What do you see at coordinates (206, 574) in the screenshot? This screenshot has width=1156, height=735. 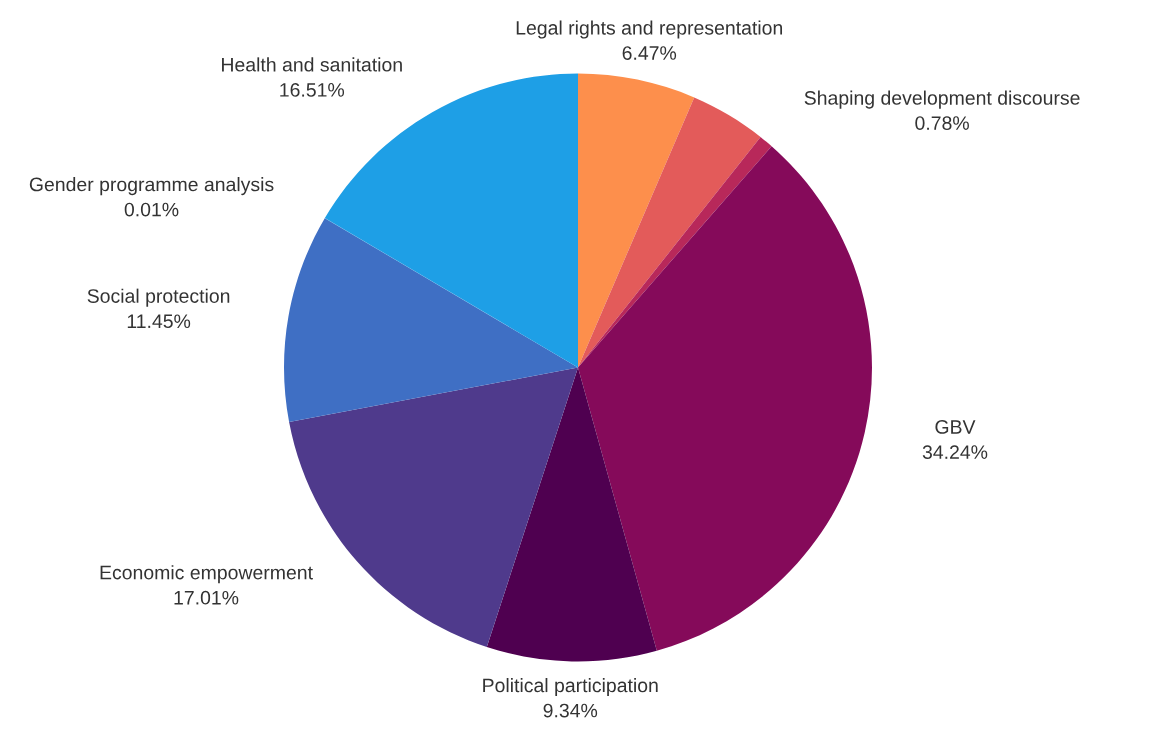 I see `slice-label: Economic empowerment` at bounding box center [206, 574].